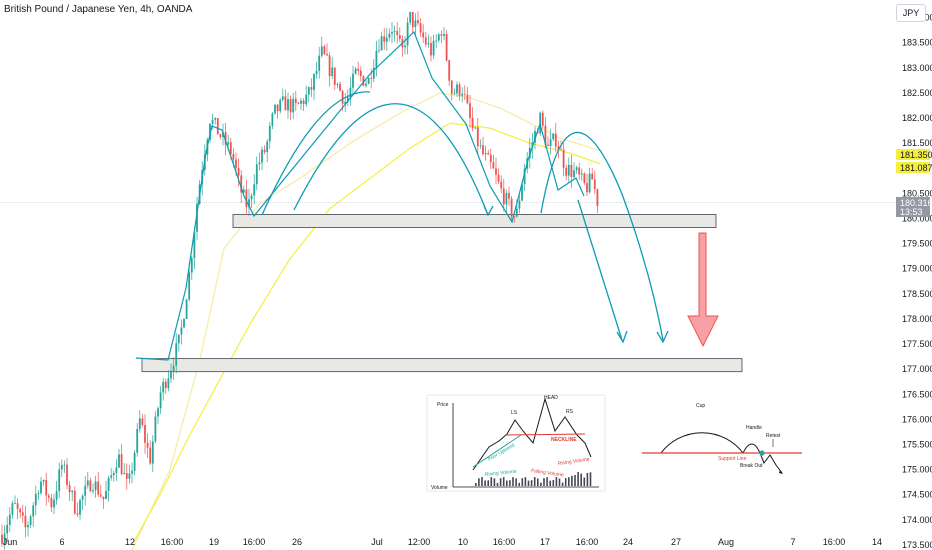 Image resolution: width=932 pixels, height=550 pixels. Describe the element at coordinates (781, 472) in the screenshot. I see `inset2-arrowhead` at that location.